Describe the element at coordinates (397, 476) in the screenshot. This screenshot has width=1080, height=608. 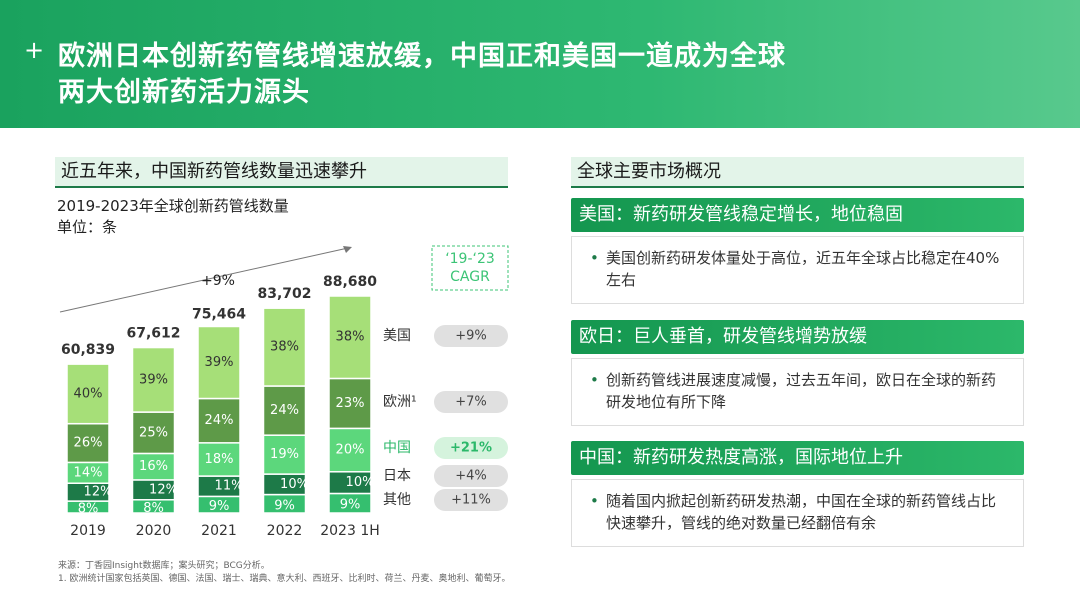
I see `legend-label: 日本` at that location.